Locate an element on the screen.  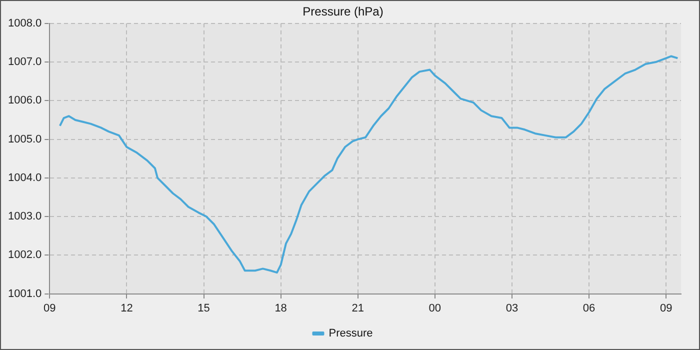
x-tick-label: 18 is located at coordinates (280, 308).